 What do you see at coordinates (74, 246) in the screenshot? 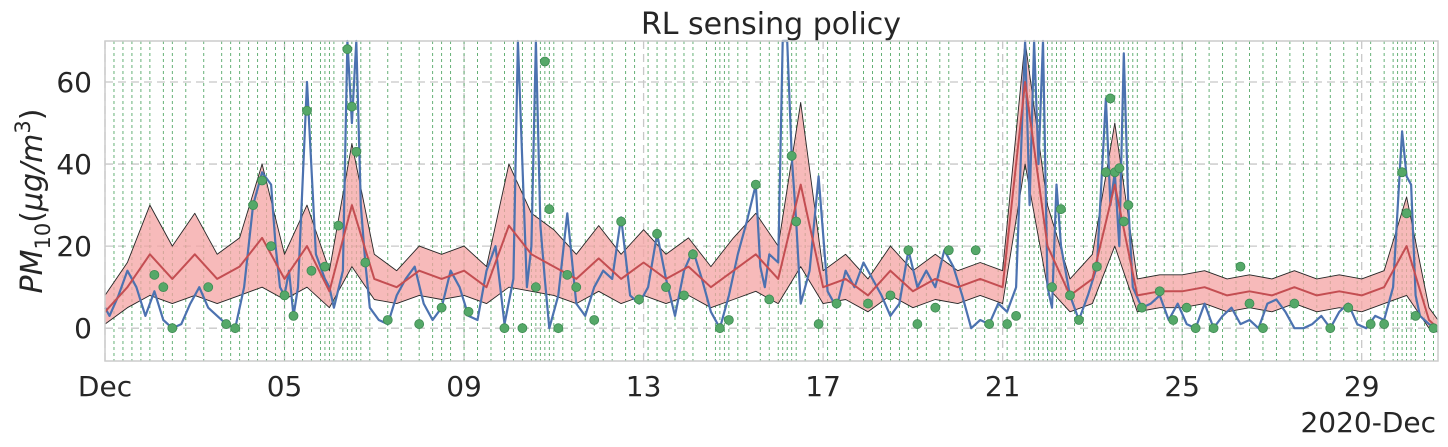
I see `y-tick-label: 20` at bounding box center [74, 246].